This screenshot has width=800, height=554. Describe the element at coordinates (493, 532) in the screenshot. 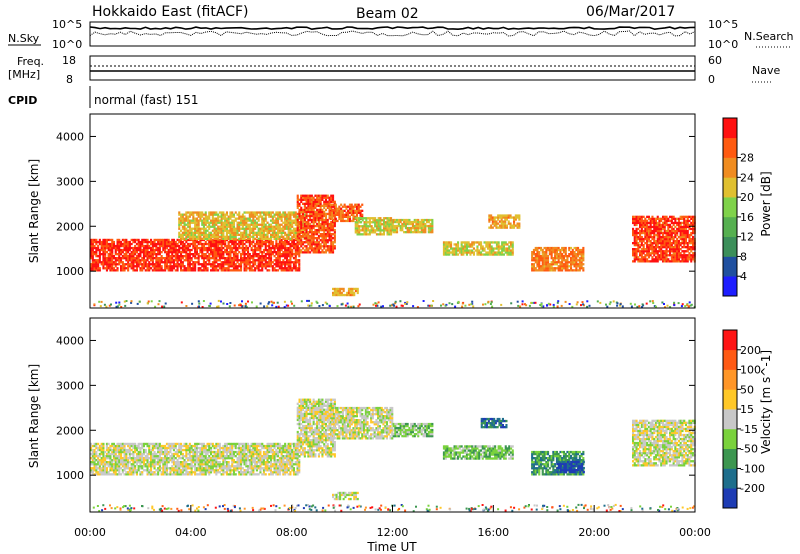

I see `xtick-label: 16:00` at that location.